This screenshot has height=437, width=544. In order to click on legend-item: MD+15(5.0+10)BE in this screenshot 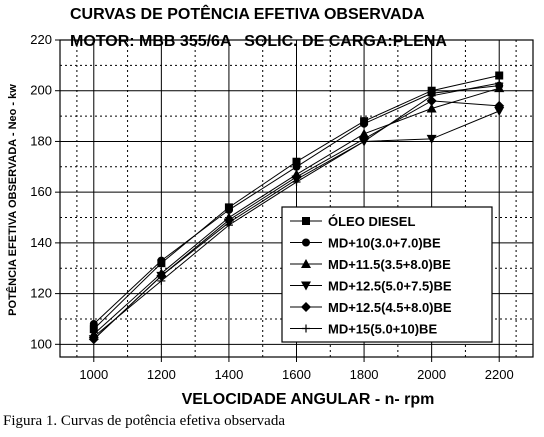, I will do `click(363, 329)`.